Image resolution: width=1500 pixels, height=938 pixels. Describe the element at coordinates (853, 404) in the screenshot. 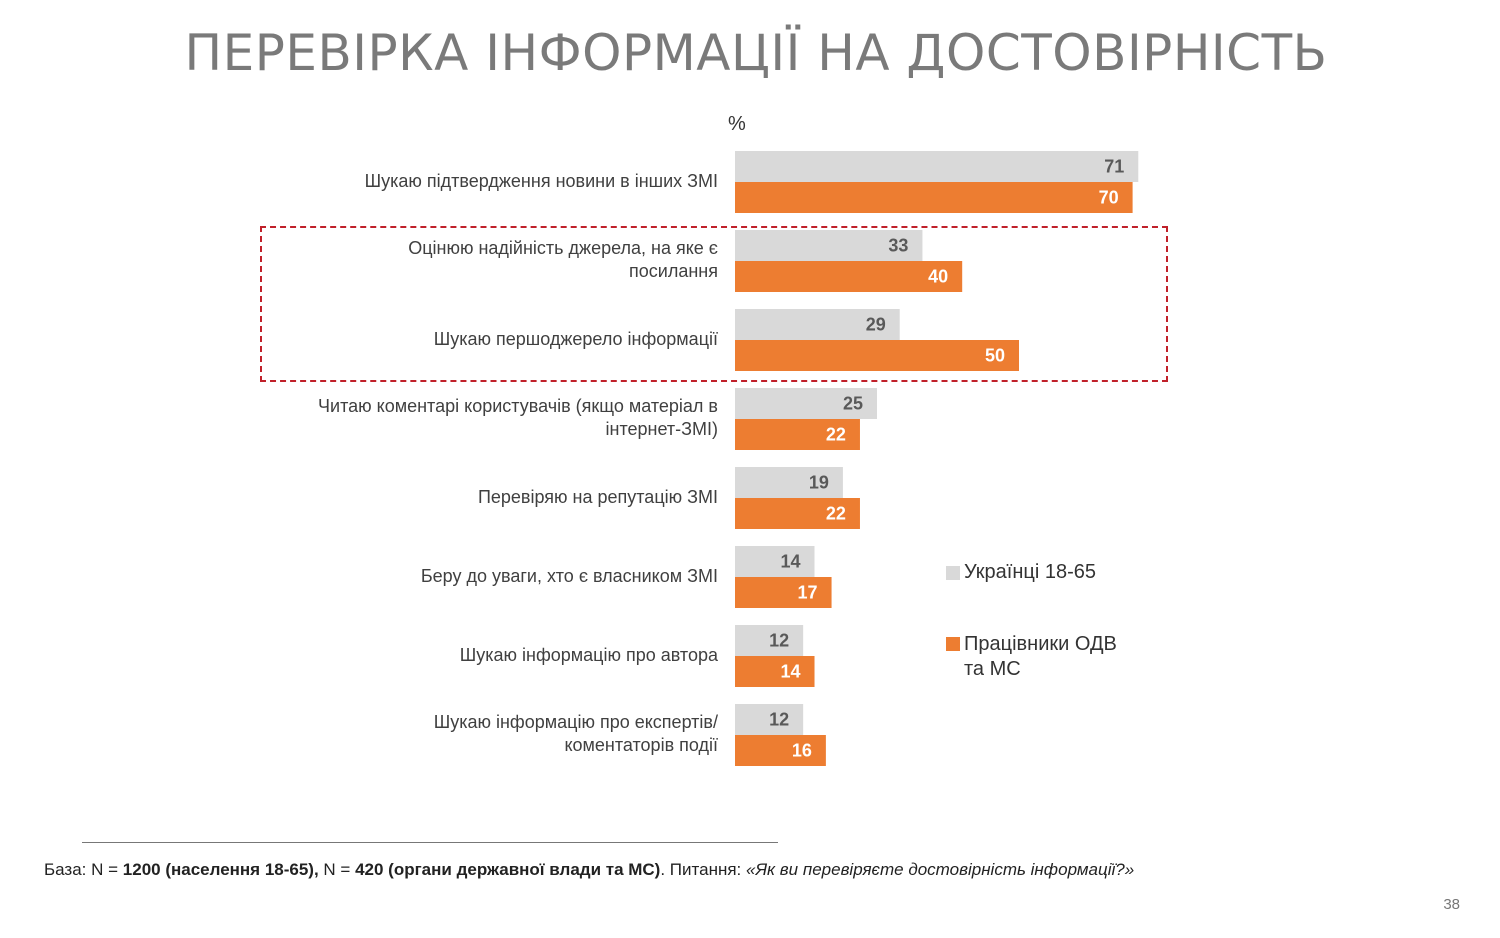

I see `data-label-s1-3: 25` at that location.